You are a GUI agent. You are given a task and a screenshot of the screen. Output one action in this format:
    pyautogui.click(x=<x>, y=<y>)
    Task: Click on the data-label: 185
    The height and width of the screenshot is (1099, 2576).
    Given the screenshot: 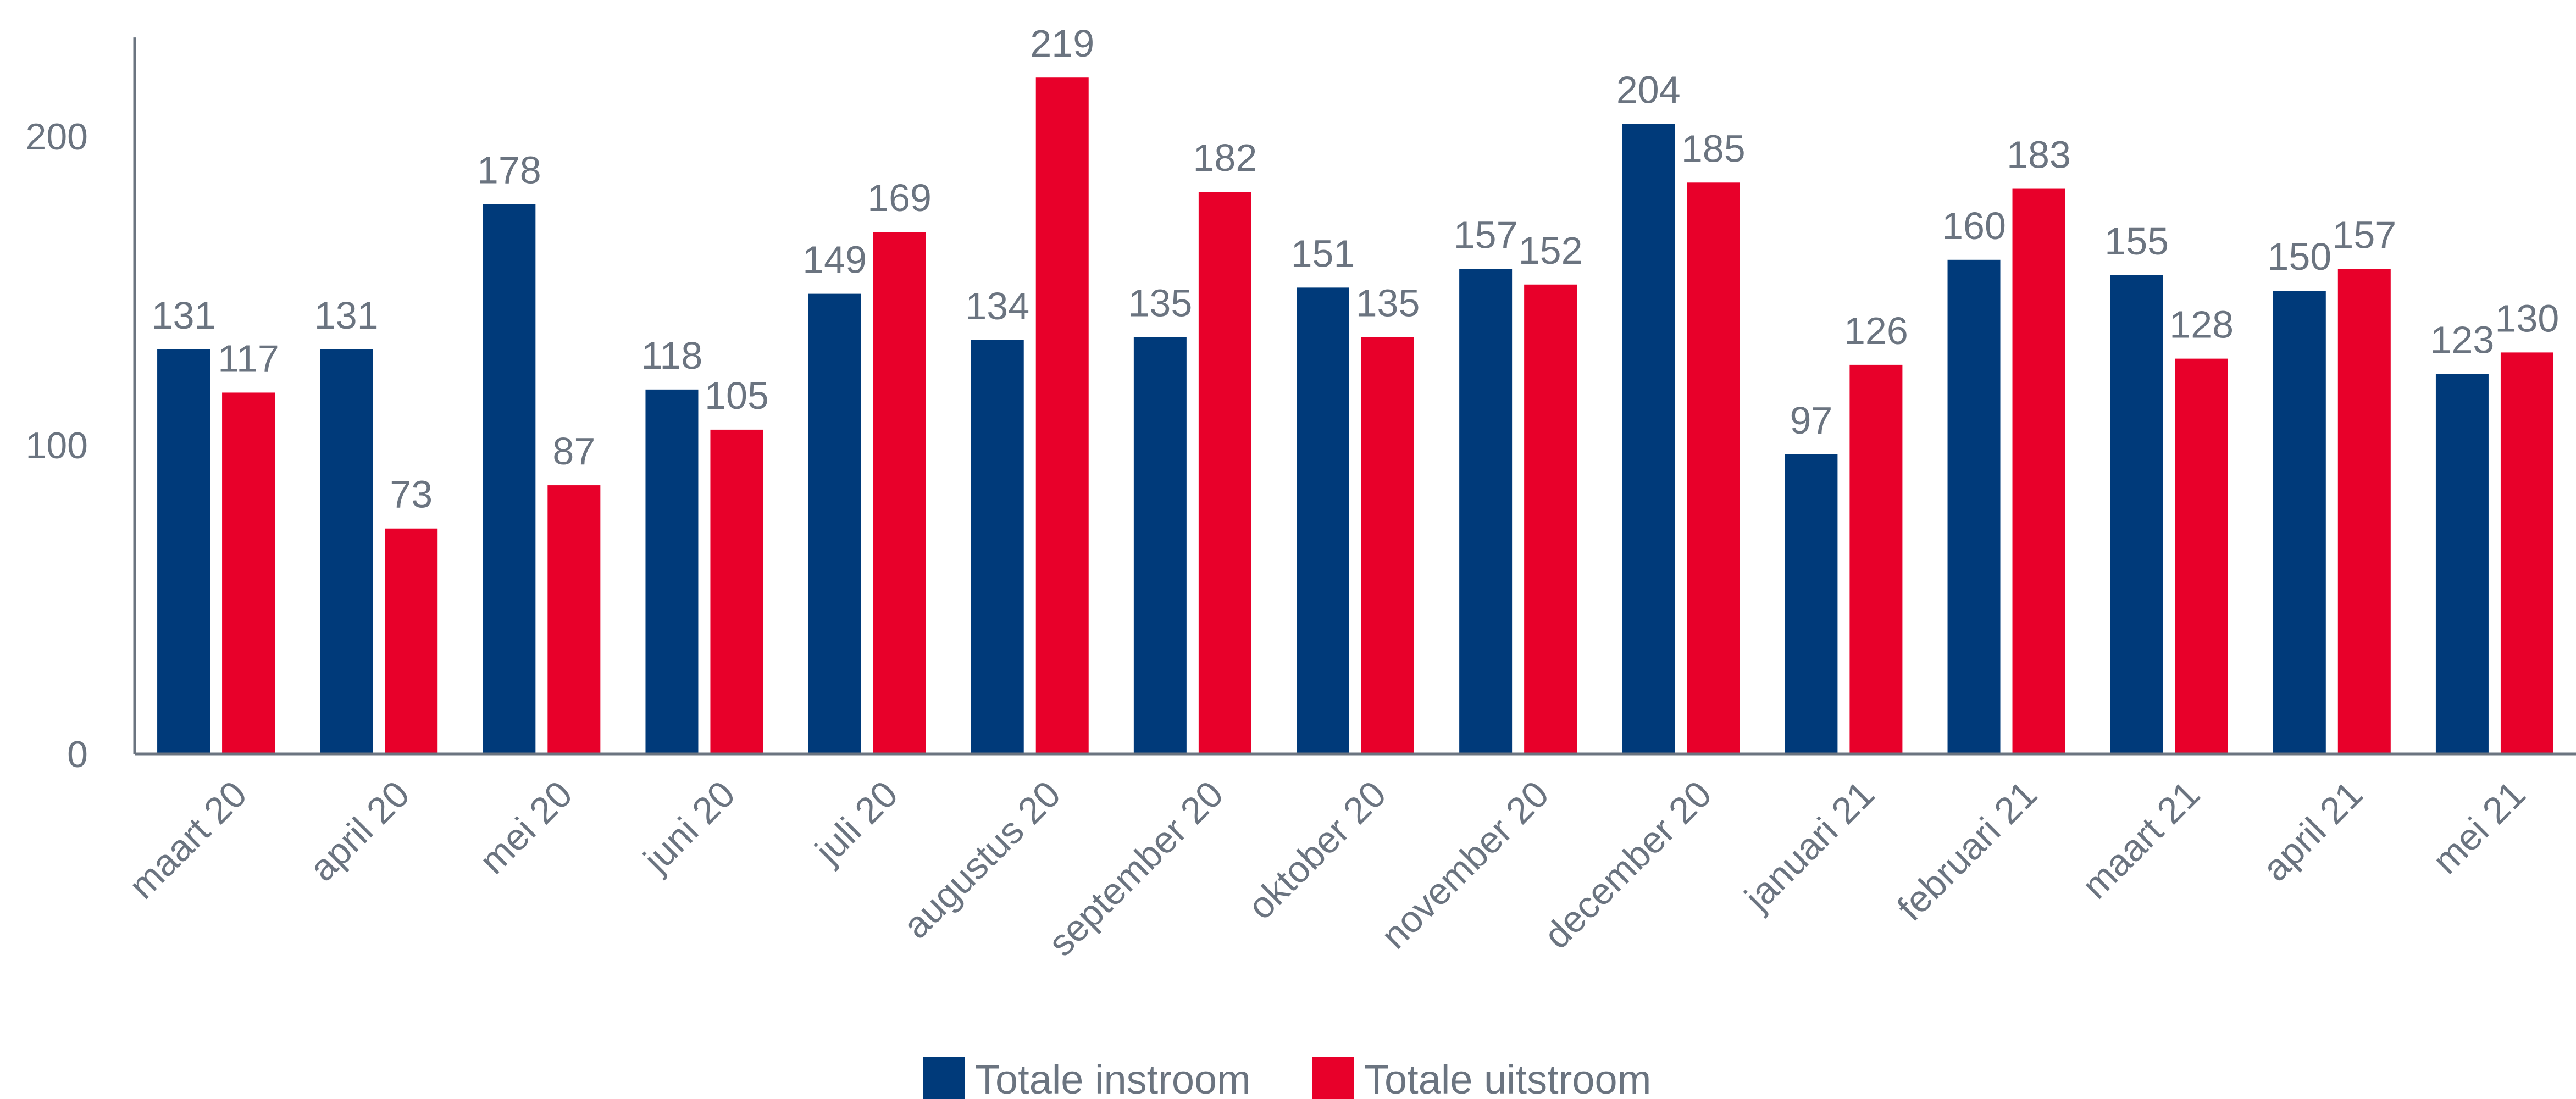 What is the action you would take?
    pyautogui.click(x=1713, y=148)
    